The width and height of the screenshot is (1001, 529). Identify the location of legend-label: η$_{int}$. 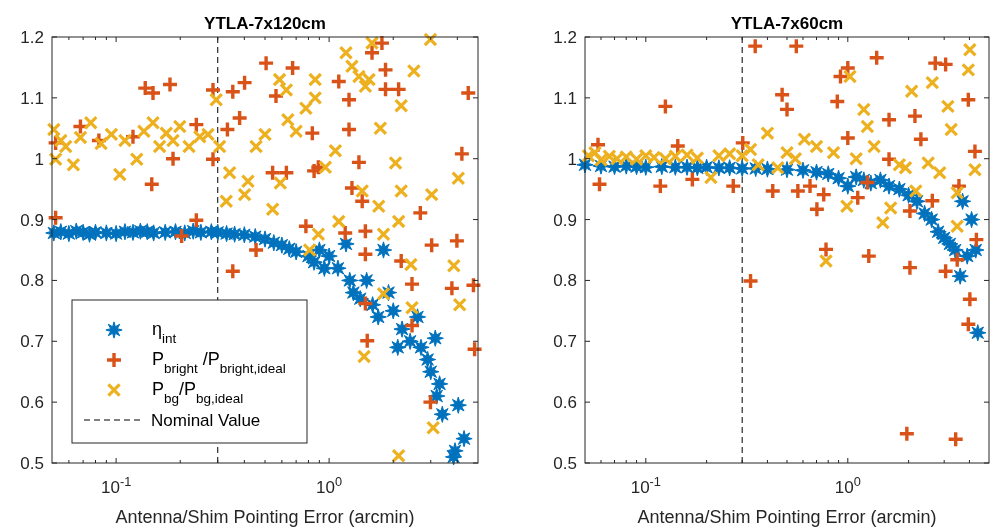
(164, 332).